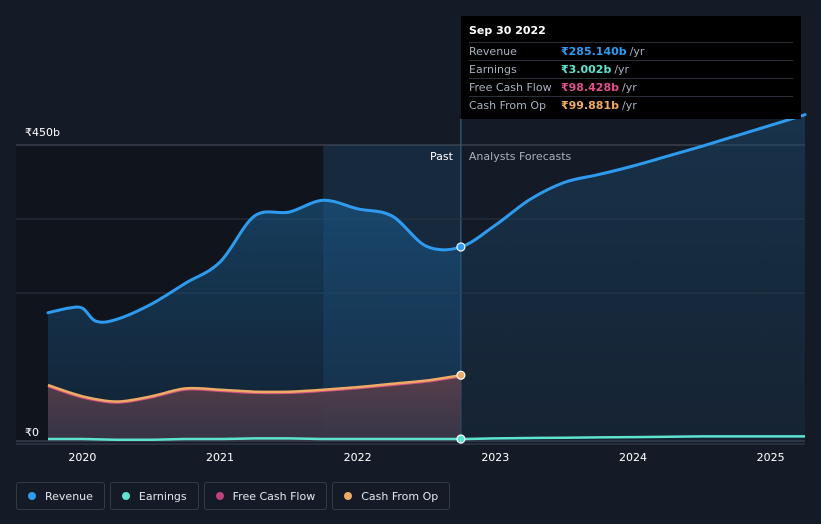  What do you see at coordinates (400, 496) in the screenshot?
I see `legend-label: Cash From Op` at bounding box center [400, 496].